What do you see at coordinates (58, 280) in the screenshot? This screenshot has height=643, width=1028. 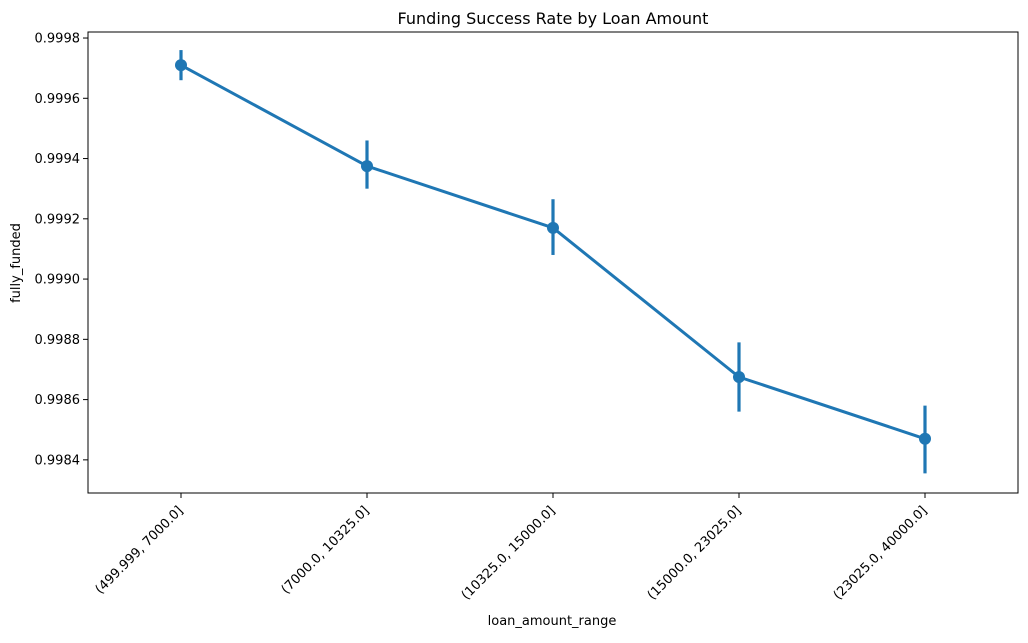 I see `y-tick-label: 0.9990` at bounding box center [58, 280].